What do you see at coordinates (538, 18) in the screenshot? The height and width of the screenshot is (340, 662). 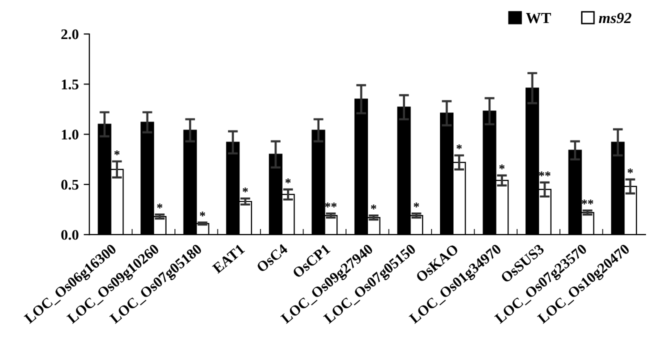 I see `legend-label: WT` at bounding box center [538, 18].